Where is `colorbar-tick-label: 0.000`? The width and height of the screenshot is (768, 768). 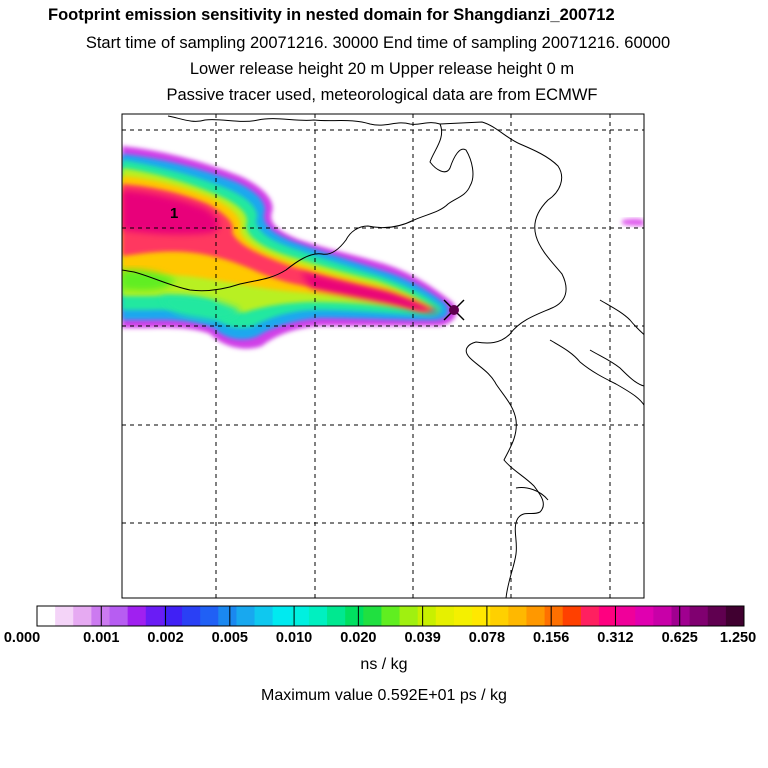 colorbar-tick-label: 0.000 is located at coordinates (22, 638).